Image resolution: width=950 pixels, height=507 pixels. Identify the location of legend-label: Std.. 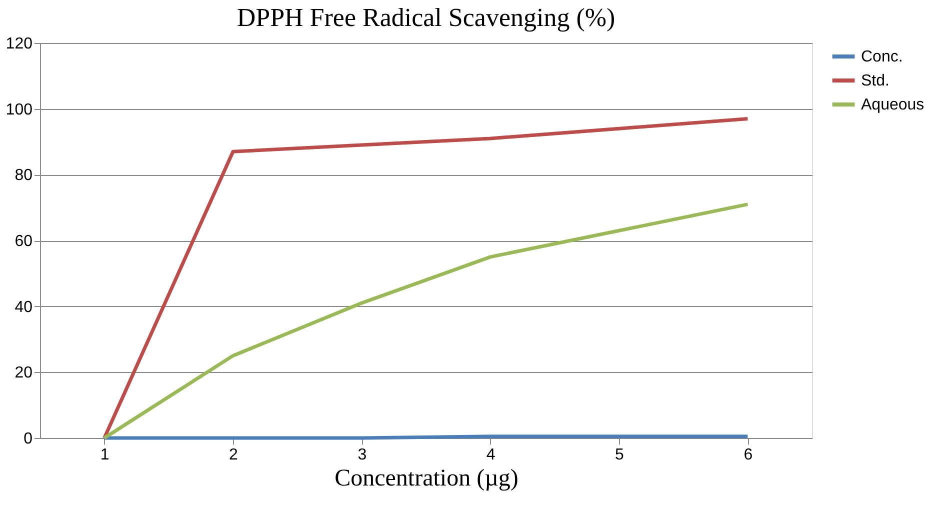
(875, 81).